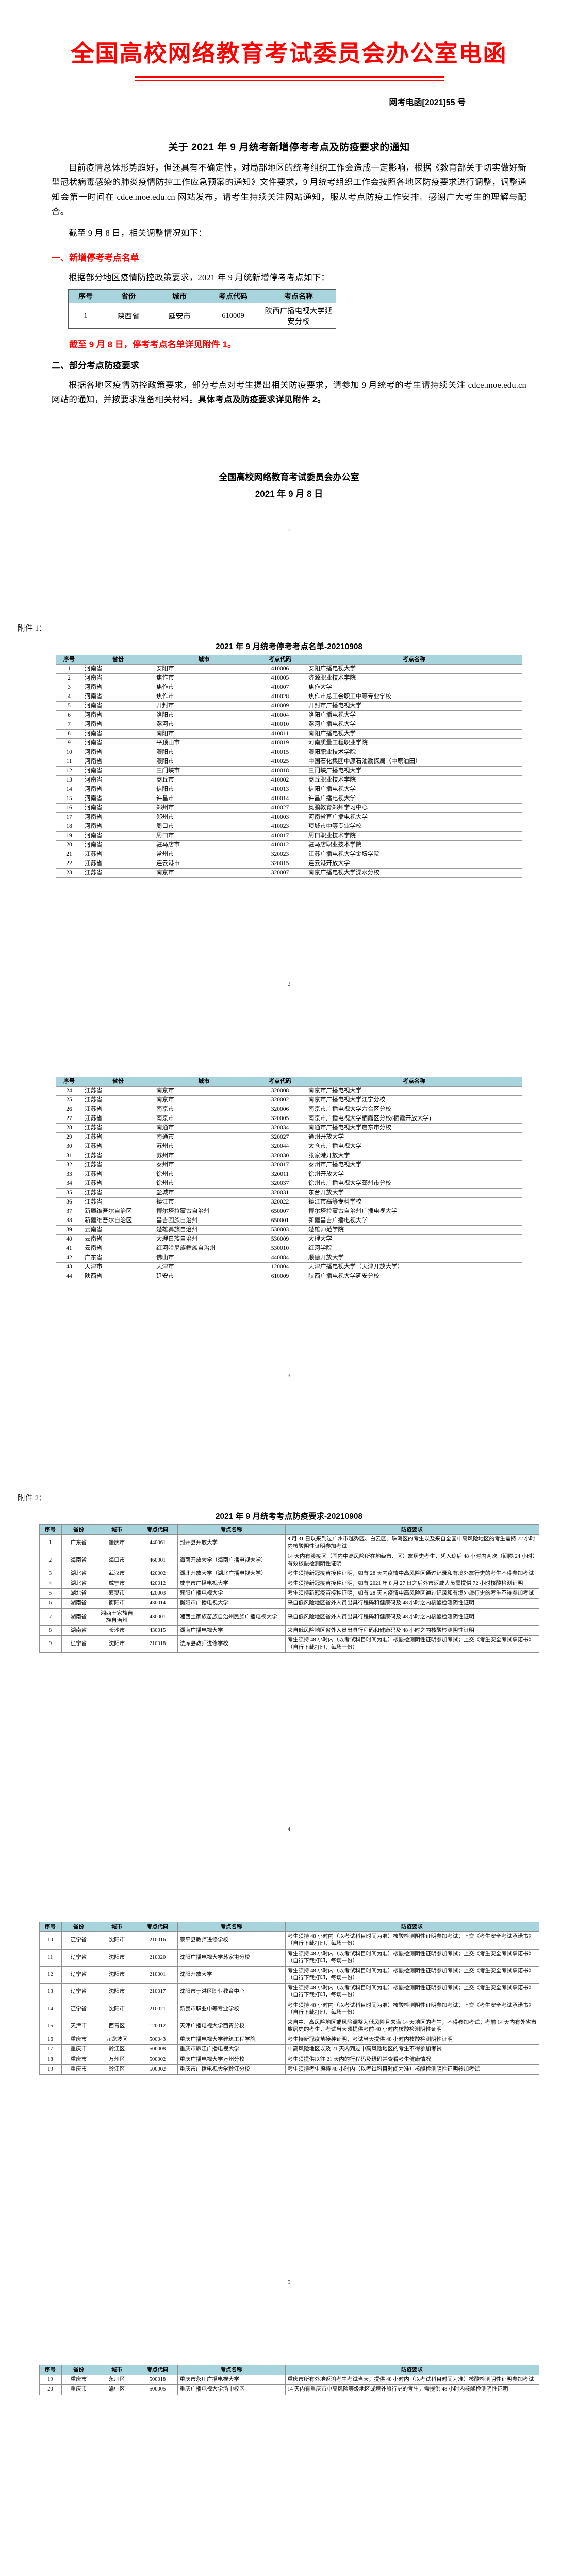  What do you see at coordinates (69, 1165) in the screenshot?
I see `cell-index: 32` at bounding box center [69, 1165].